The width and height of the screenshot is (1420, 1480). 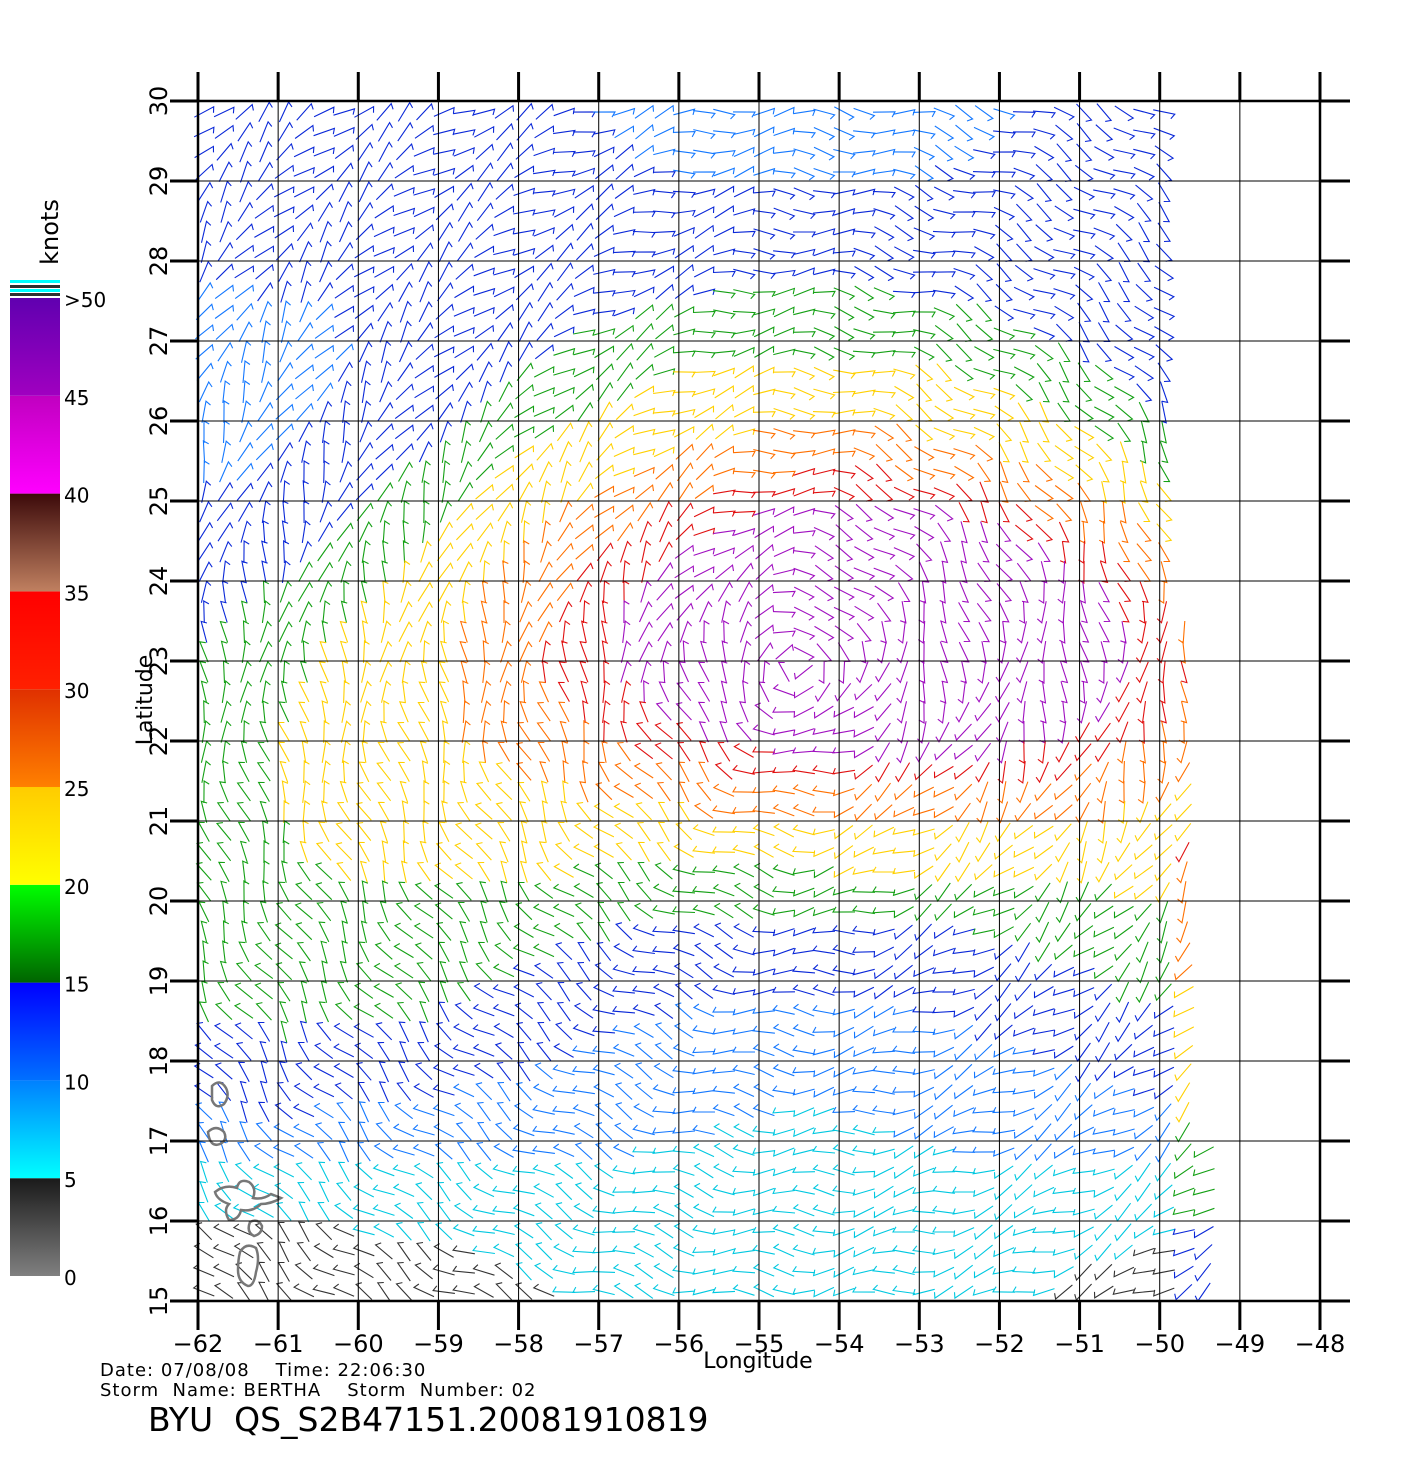 What do you see at coordinates (35, 1227) in the screenshot?
I see `colorbar-band` at bounding box center [35, 1227].